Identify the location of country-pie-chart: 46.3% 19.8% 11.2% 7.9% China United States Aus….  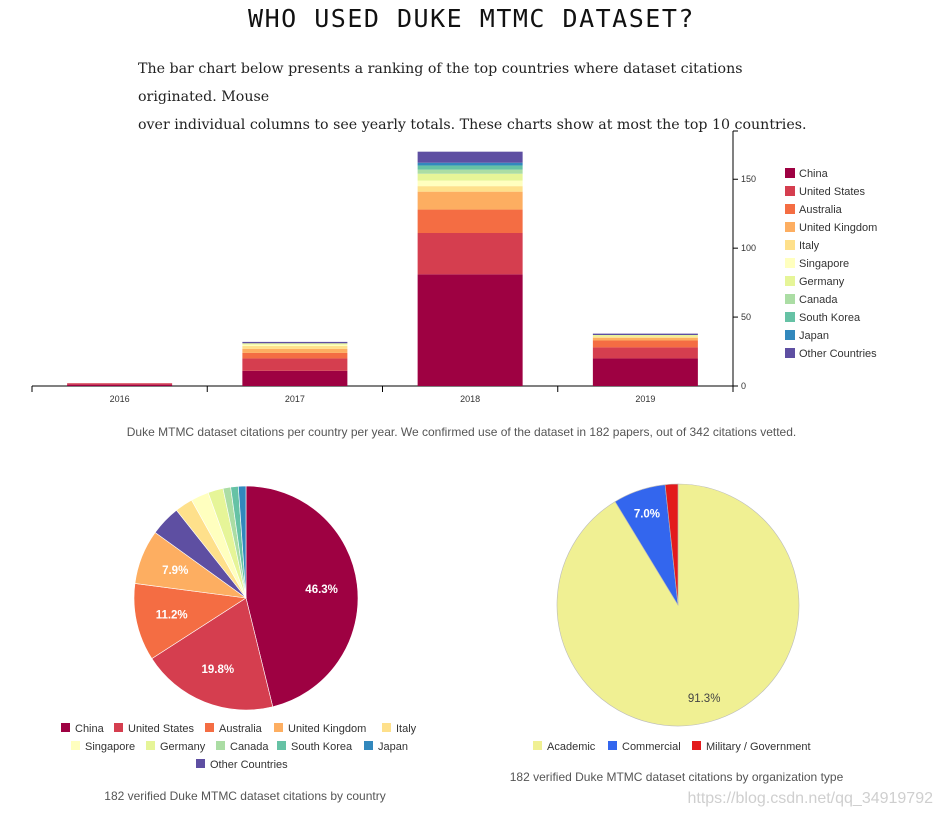
(239, 628).